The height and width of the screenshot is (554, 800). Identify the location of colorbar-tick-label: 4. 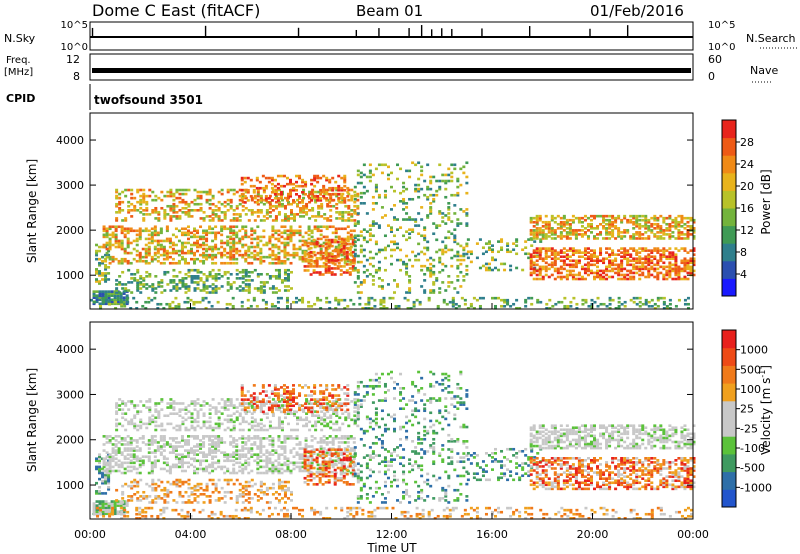
(743, 274).